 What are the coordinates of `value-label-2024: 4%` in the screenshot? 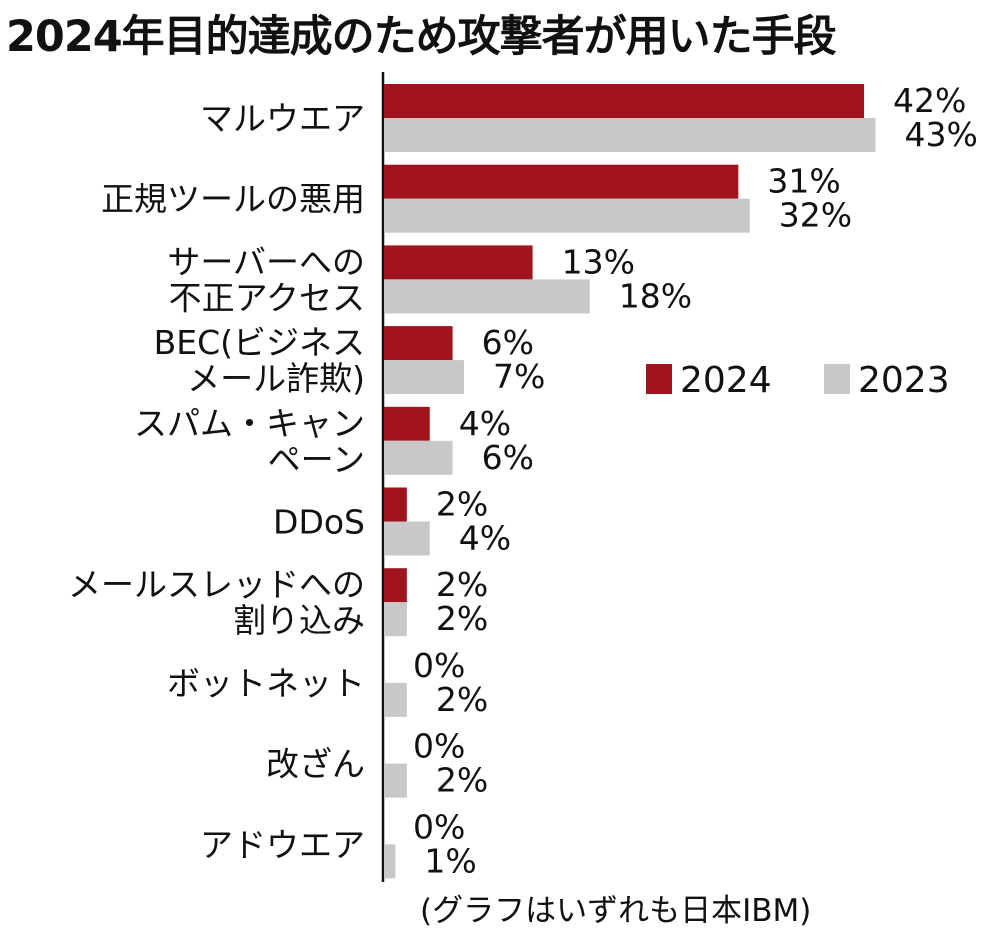 It's located at (485, 423).